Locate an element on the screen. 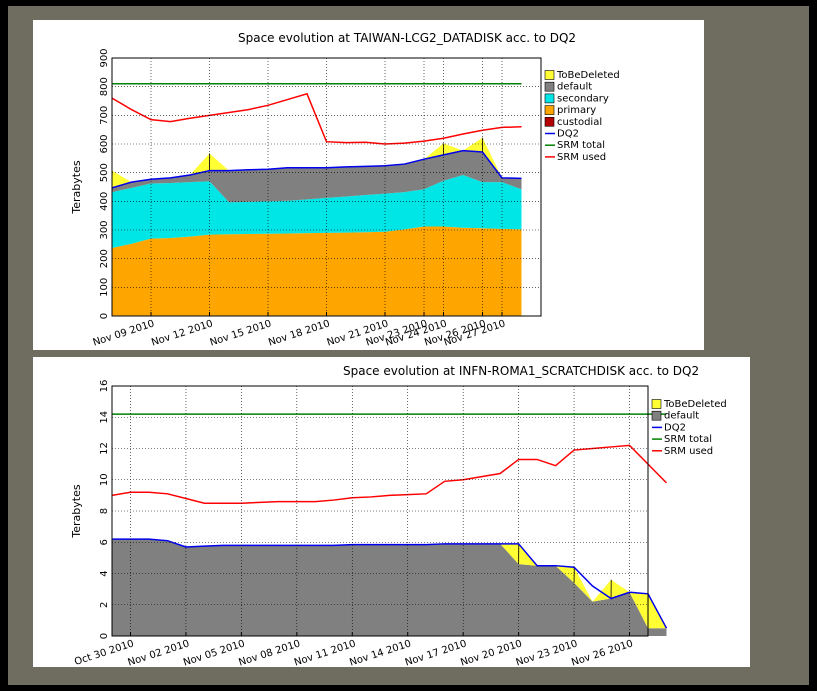  legend-label: custodial is located at coordinates (579, 122).